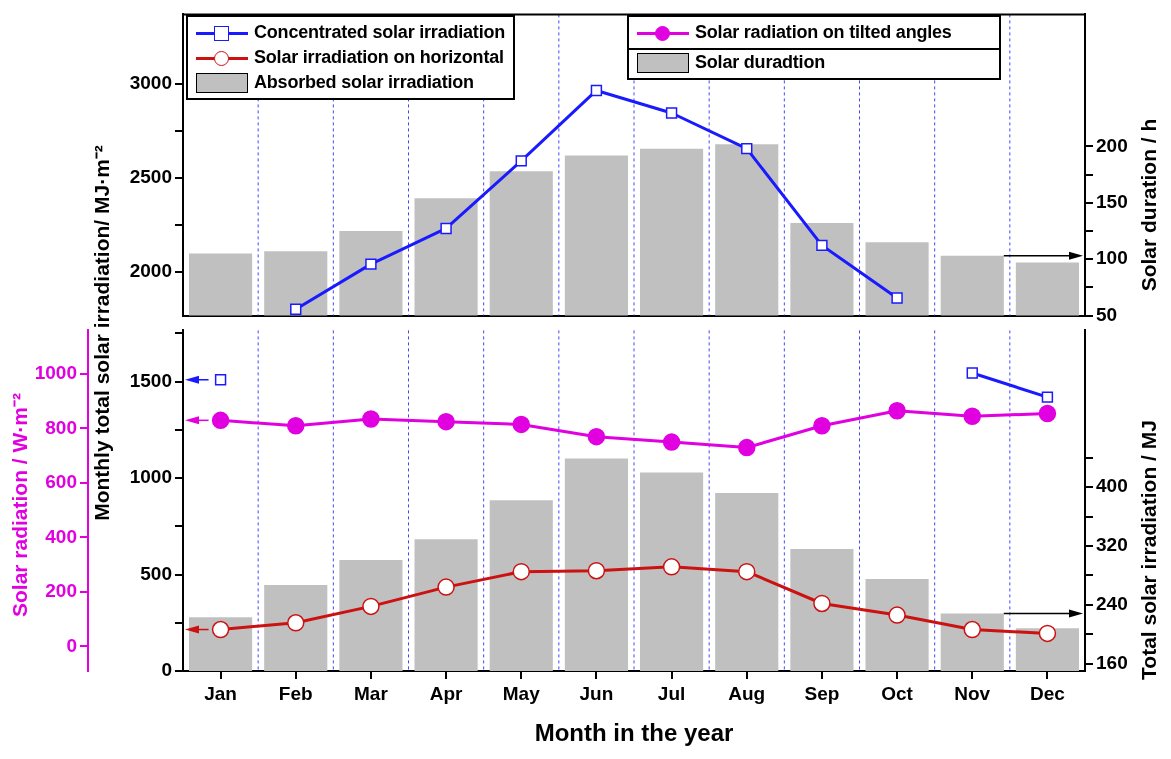 This screenshot has height=759, width=1171. I want to click on y2-axis-title: Total solar irradiation / MJ, so click(1148, 550).